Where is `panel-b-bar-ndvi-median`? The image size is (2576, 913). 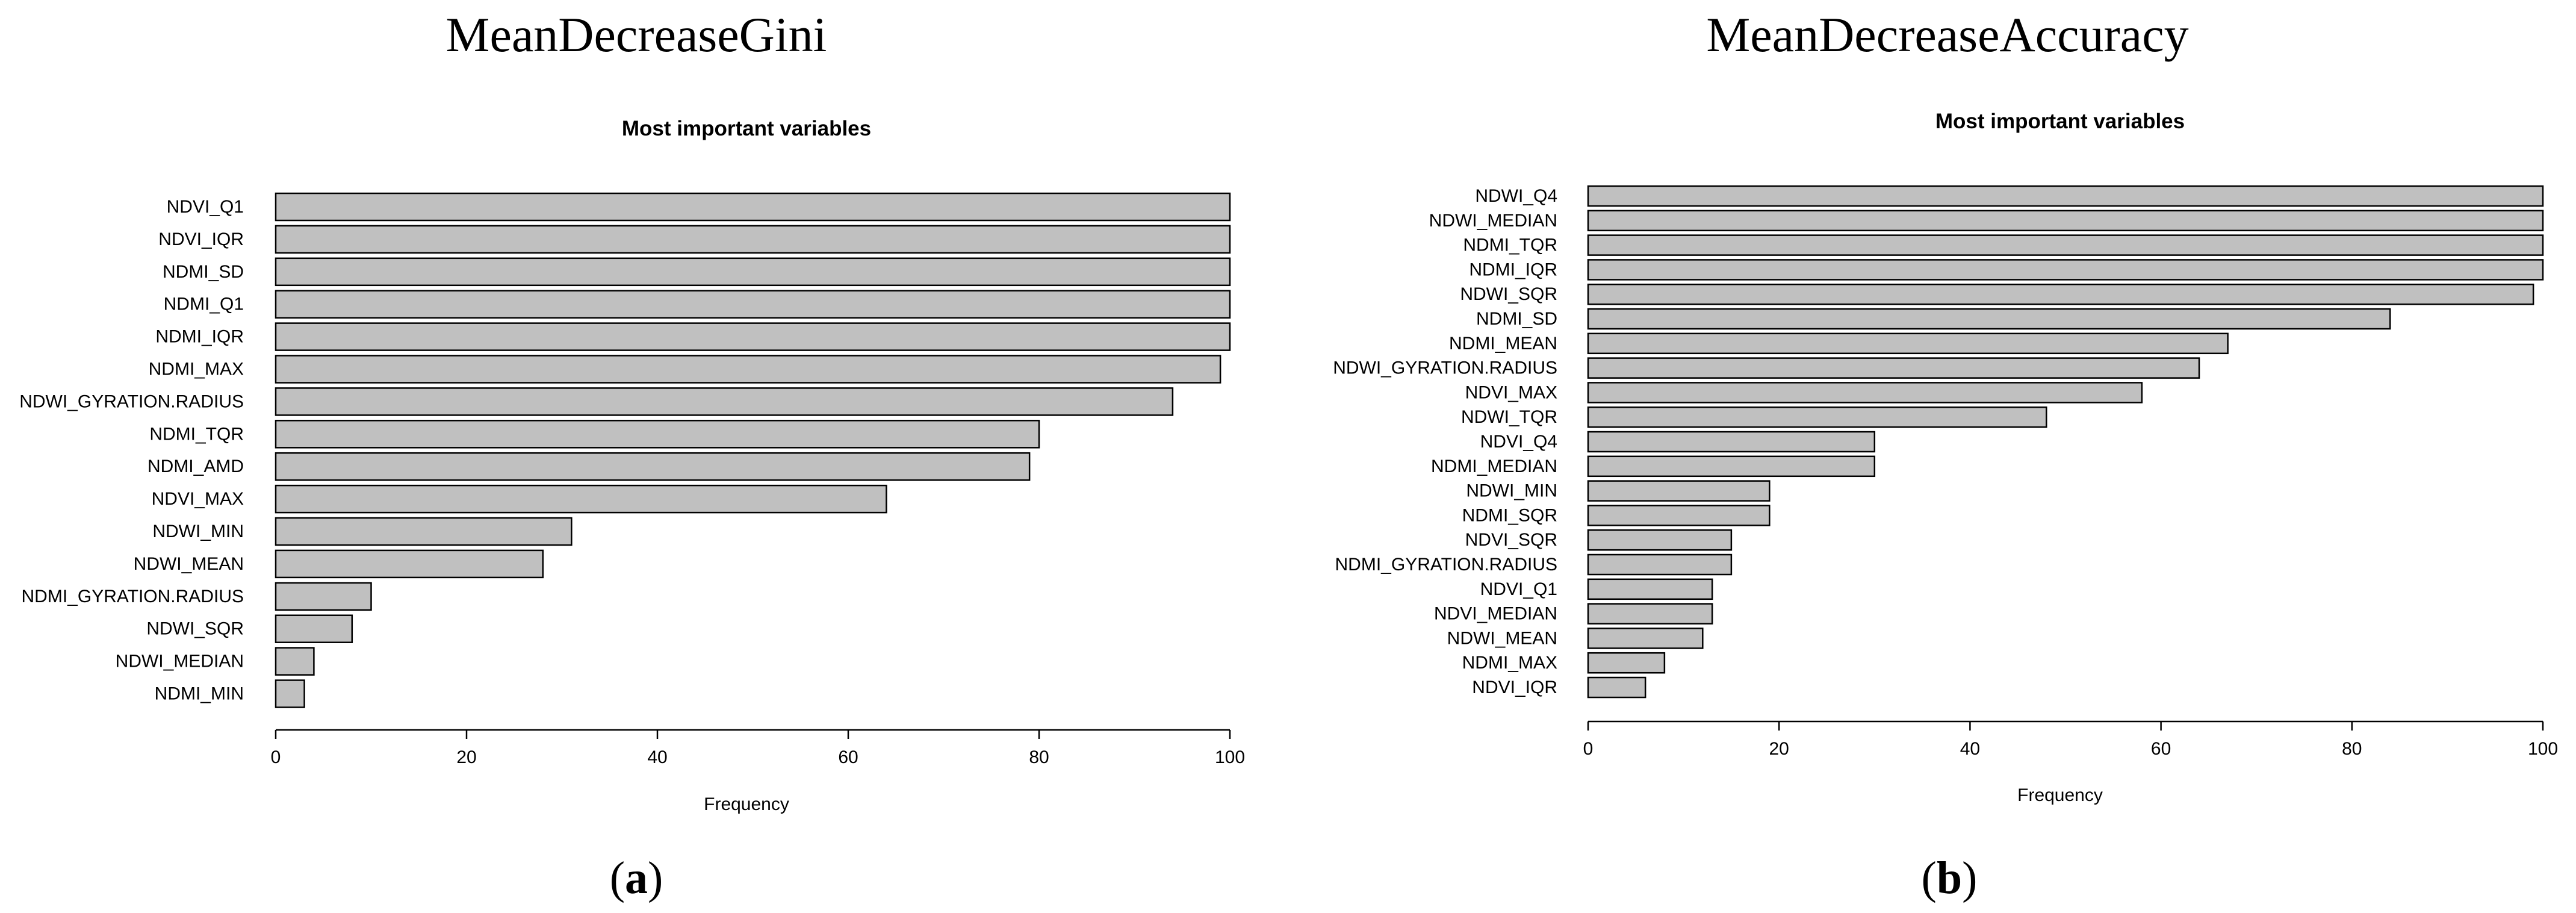
panel-b-bar-ndvi-median is located at coordinates (1650, 614).